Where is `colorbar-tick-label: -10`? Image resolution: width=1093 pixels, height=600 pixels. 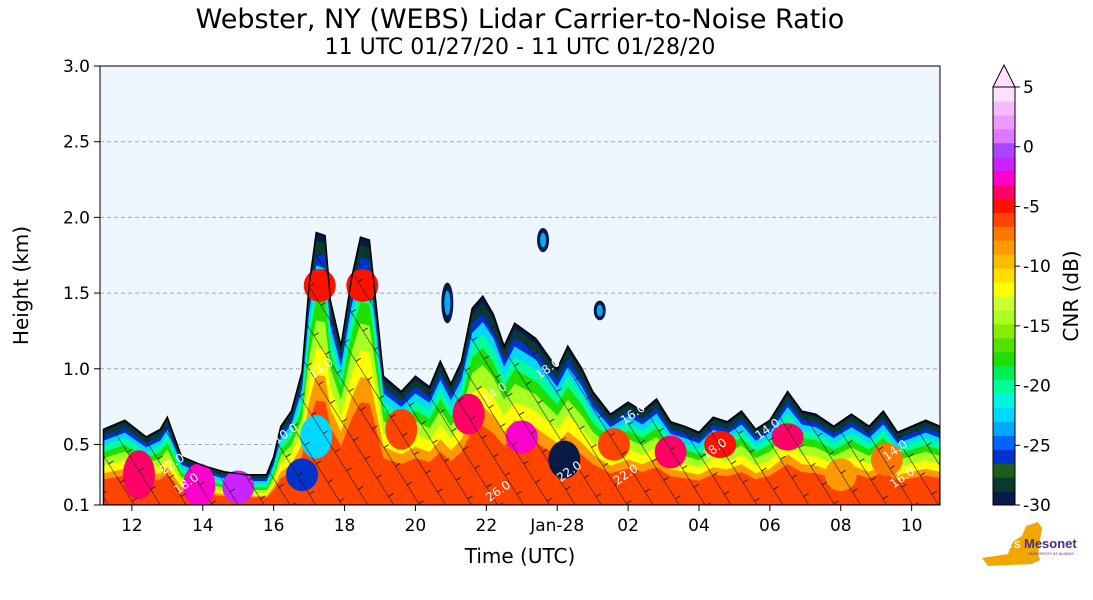 colorbar-tick-label: -10 is located at coordinates (1037, 267).